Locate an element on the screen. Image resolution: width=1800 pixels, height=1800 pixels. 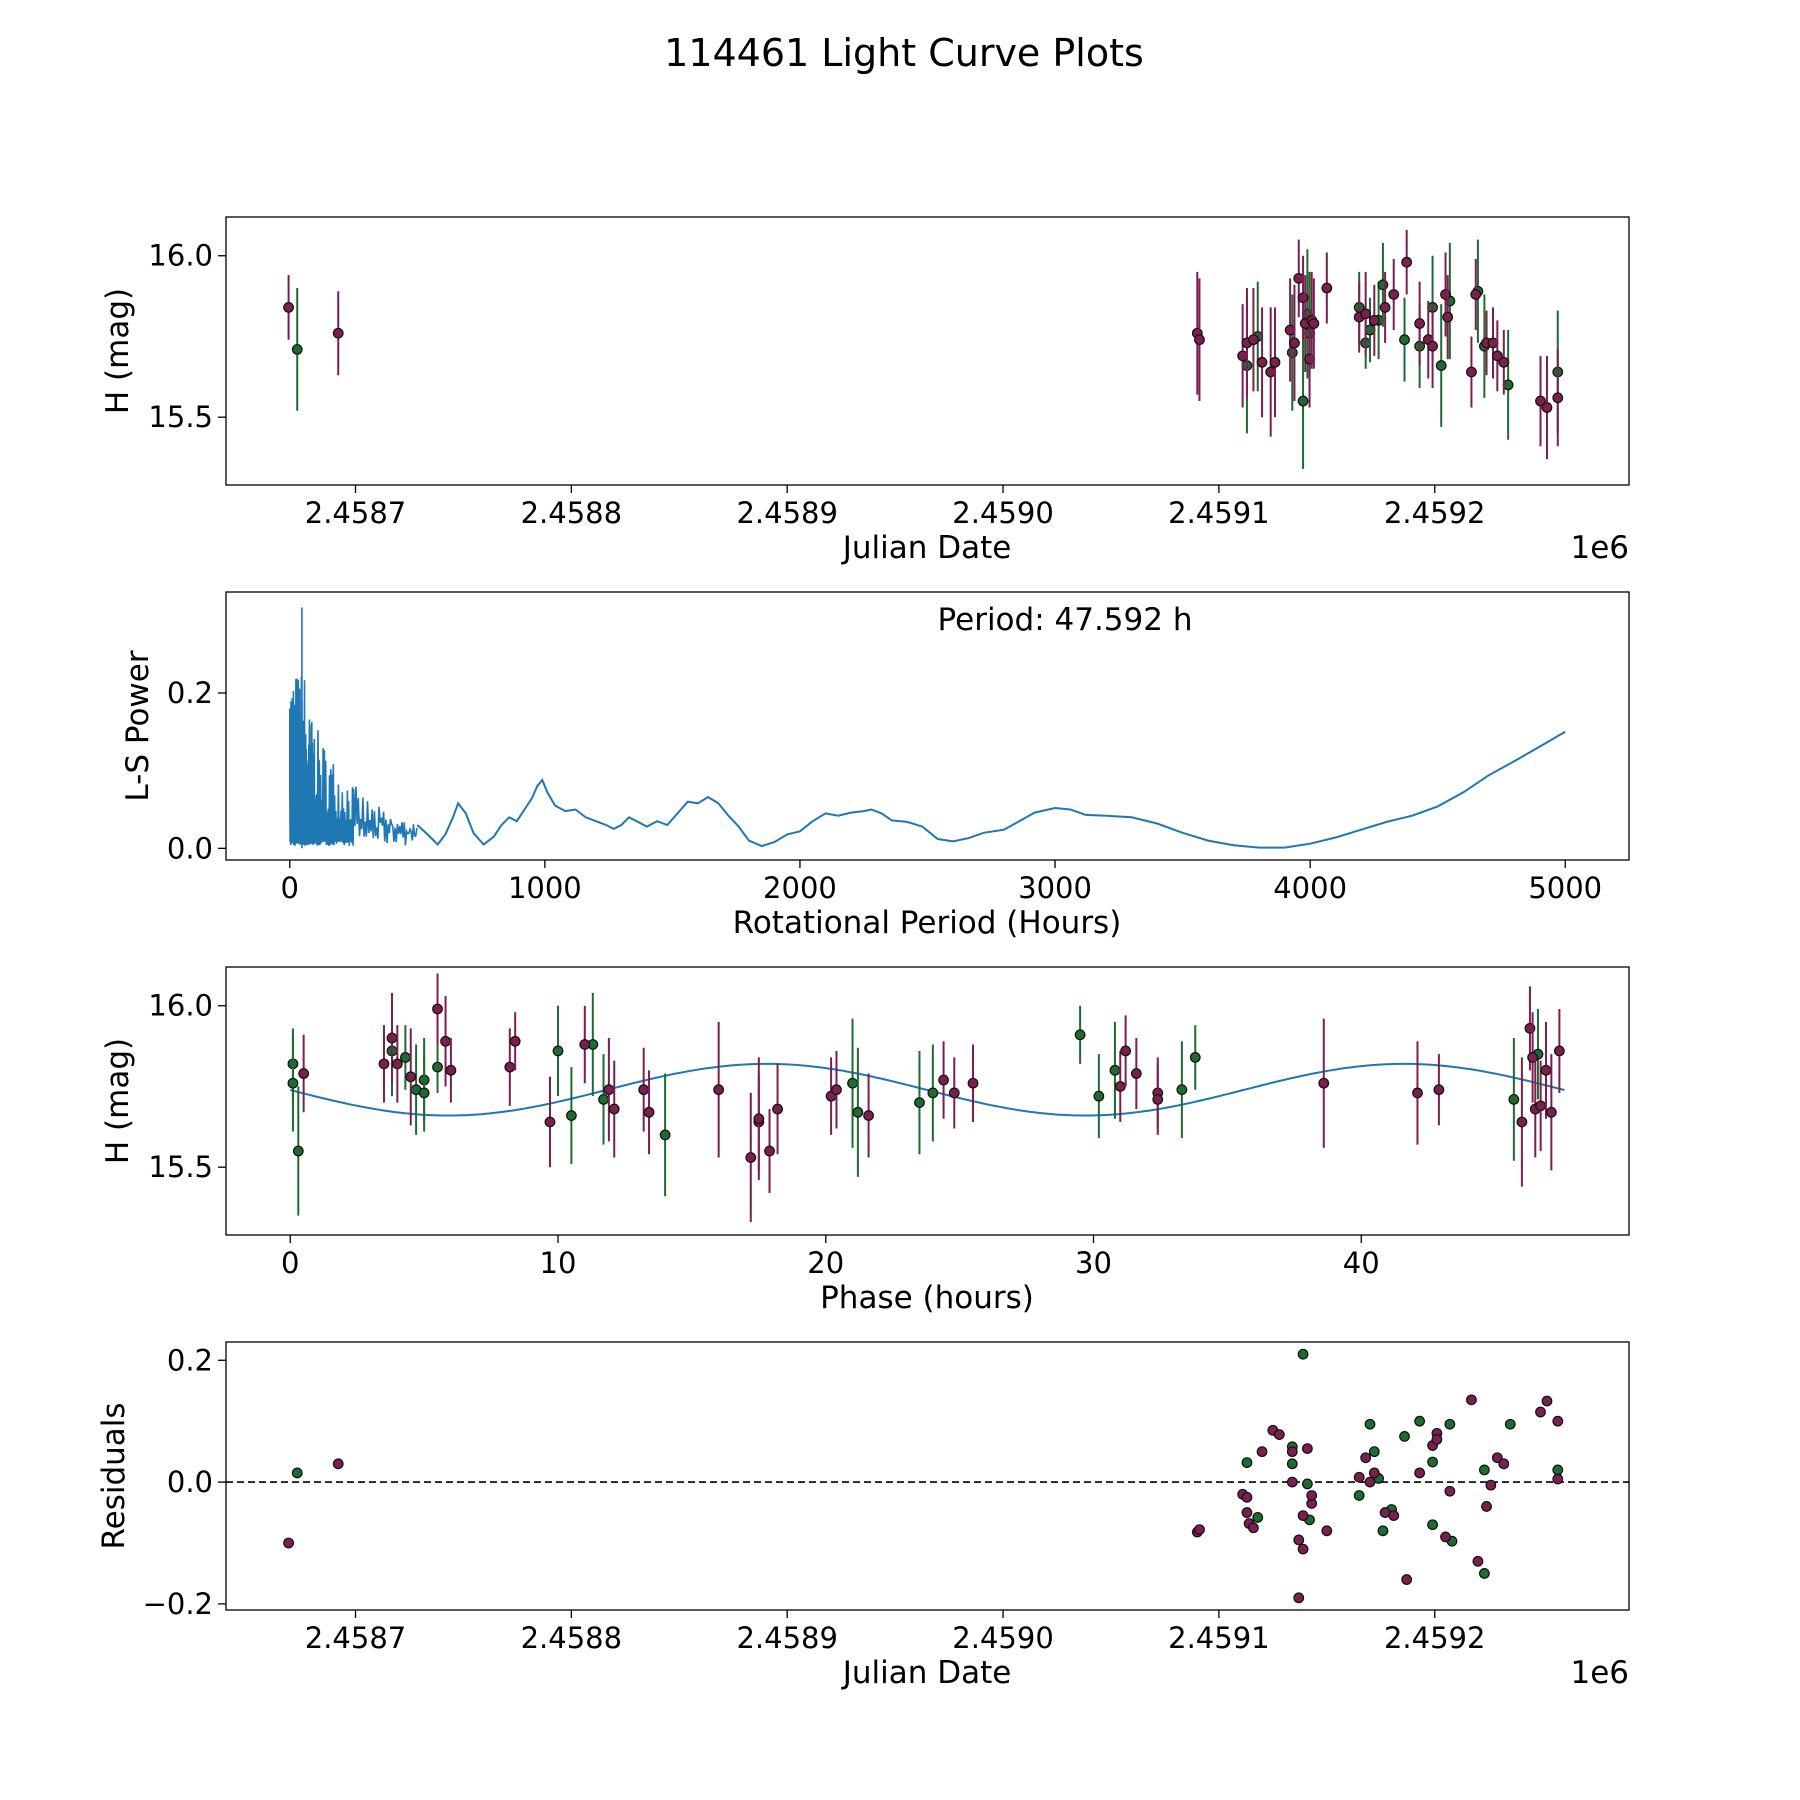
residuals-ytick-label: 0.2 is located at coordinates (190, 1360).